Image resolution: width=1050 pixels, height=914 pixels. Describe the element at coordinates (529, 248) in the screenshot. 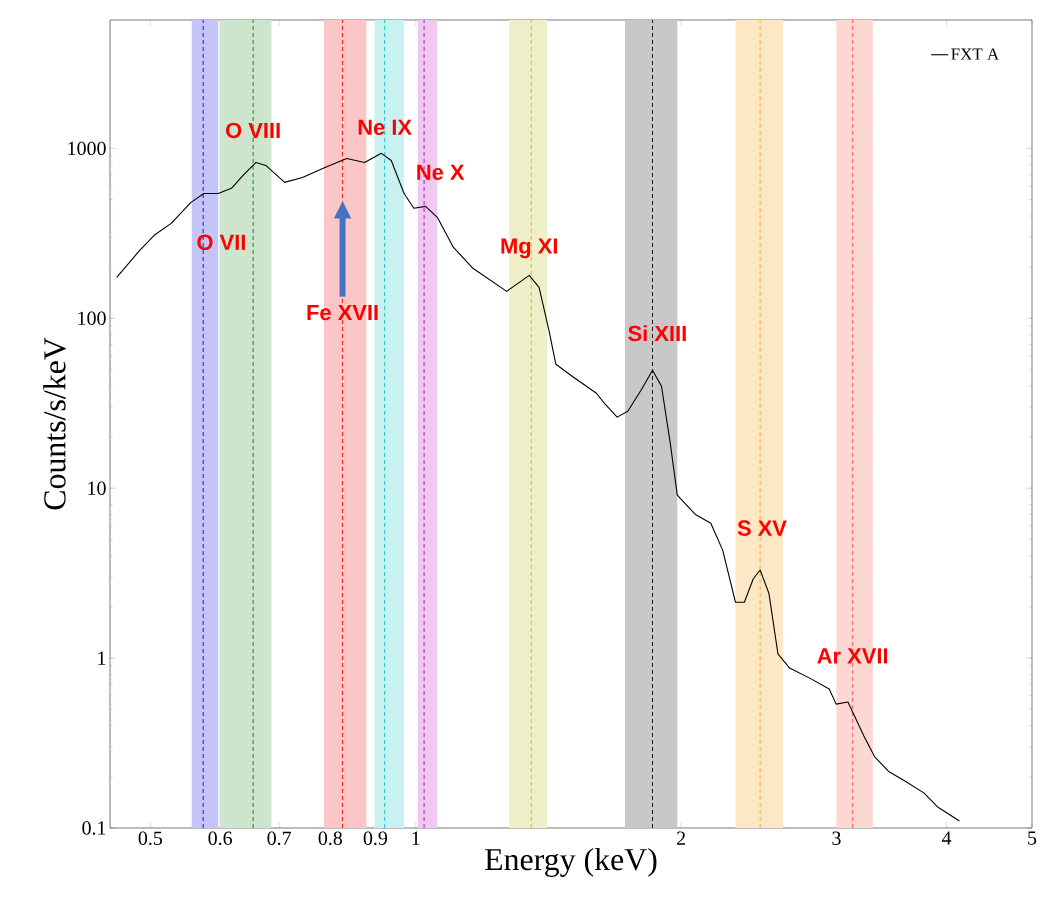

I see `annotation: Mg XI` at that location.